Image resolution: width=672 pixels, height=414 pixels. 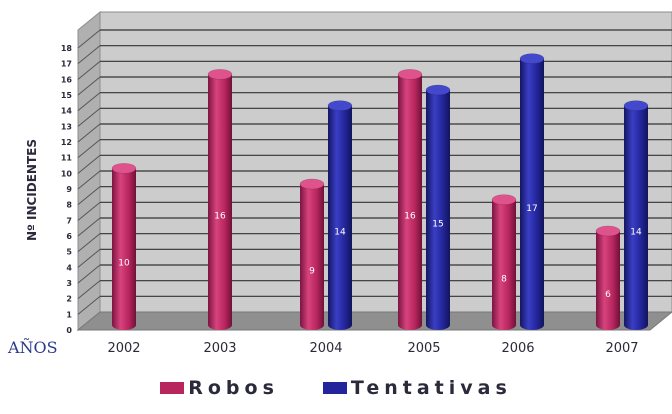 I want to click on x-tick-label: 2004, so click(x=325, y=348).